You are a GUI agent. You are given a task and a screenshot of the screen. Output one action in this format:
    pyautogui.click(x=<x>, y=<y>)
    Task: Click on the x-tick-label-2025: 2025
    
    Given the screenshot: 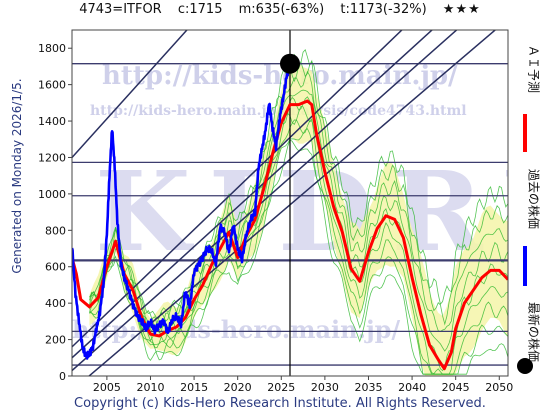 What is the action you would take?
    pyautogui.click(x=281, y=387)
    